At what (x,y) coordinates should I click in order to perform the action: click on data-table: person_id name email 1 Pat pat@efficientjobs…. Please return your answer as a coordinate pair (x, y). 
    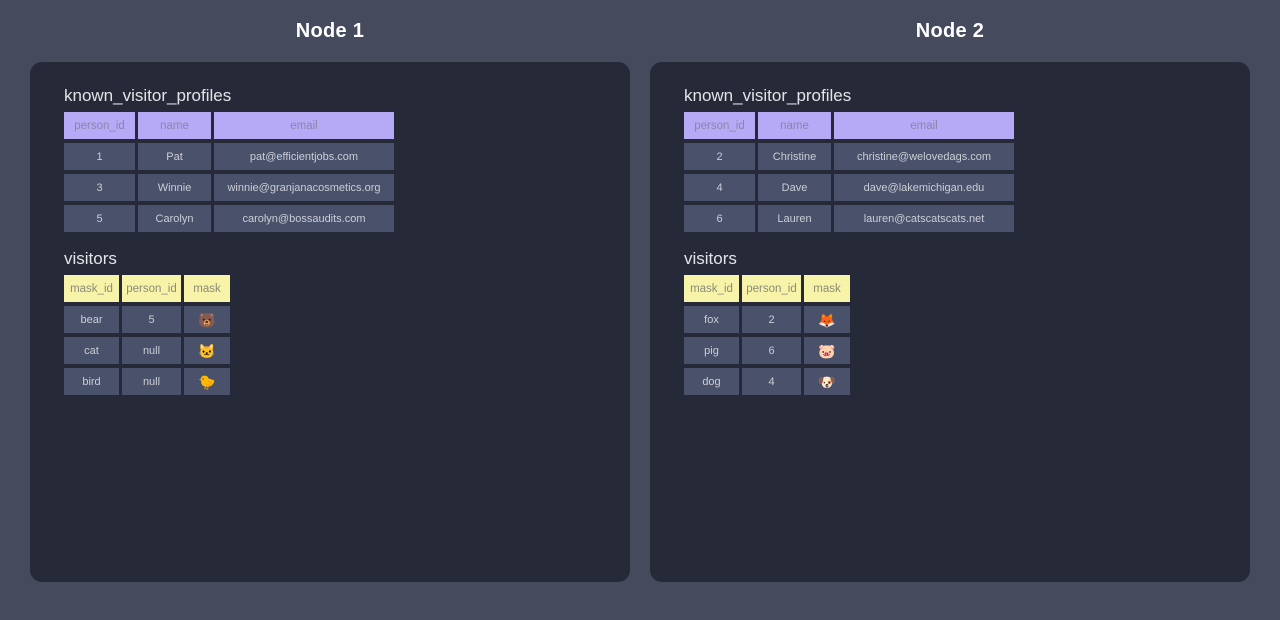
    Looking at the image, I should click on (229, 172).